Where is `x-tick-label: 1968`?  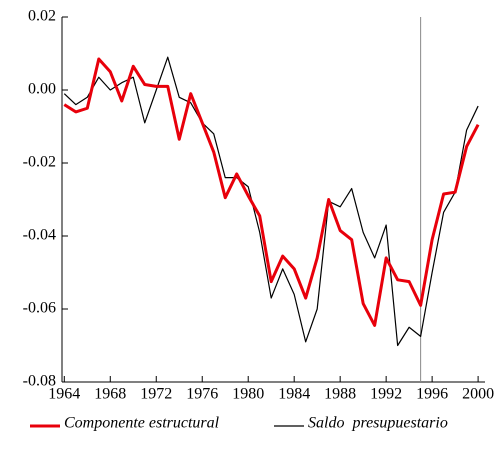 x-tick-label: 1968 is located at coordinates (110, 394).